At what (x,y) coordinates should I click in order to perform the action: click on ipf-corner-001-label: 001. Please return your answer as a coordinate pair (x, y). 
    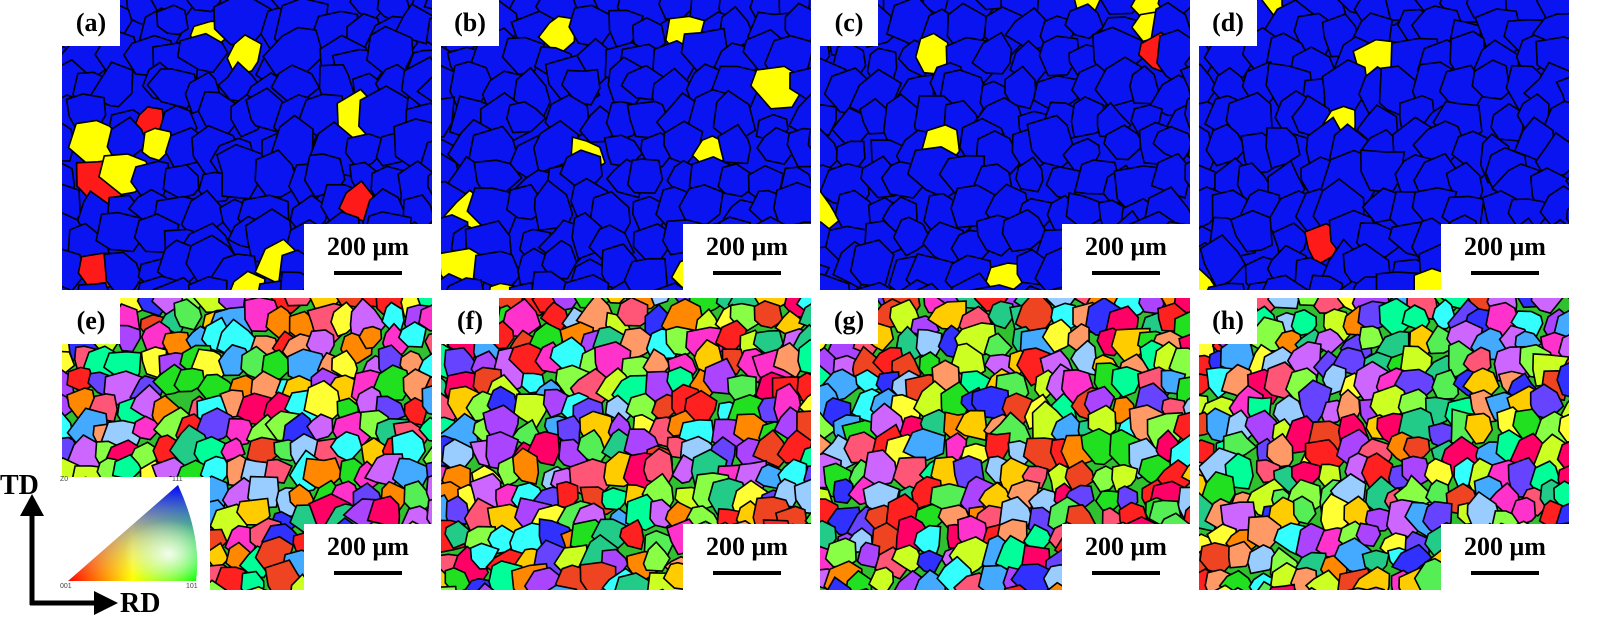
    Looking at the image, I should click on (66, 586).